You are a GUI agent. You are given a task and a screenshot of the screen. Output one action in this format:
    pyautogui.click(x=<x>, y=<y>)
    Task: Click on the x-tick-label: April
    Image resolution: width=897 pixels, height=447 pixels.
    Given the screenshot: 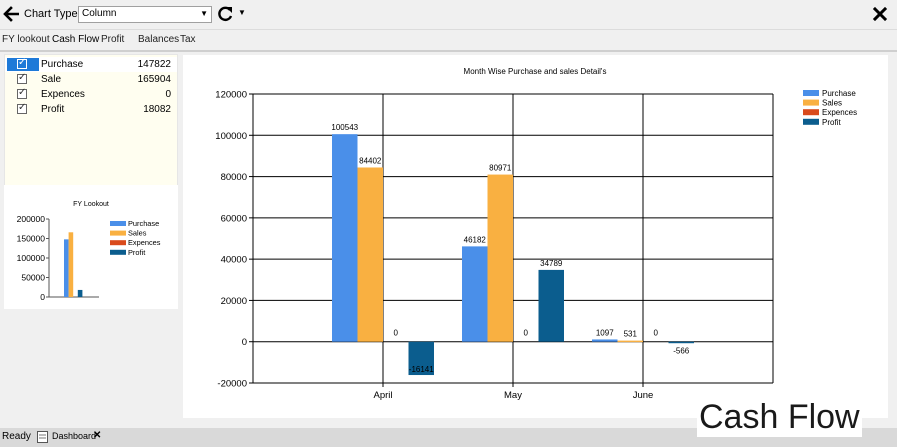 What is the action you would take?
    pyautogui.click(x=382, y=395)
    